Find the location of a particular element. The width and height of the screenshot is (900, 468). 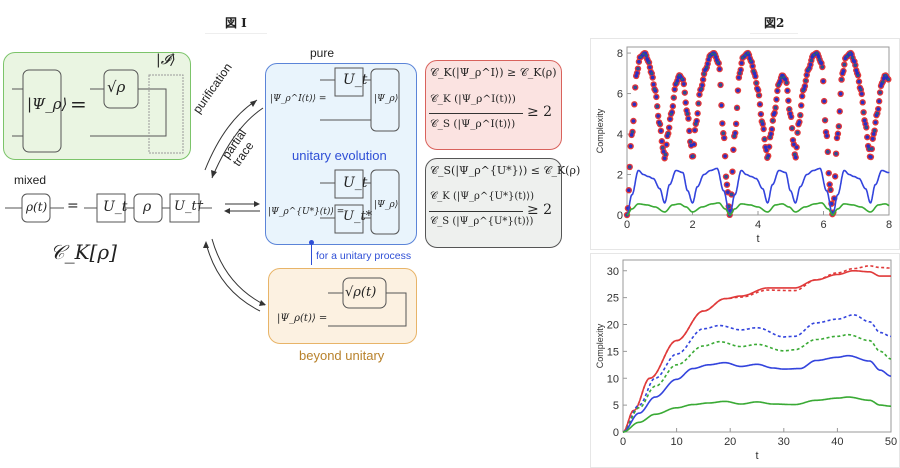

red-fraction-numerator: 𝒞_K (|Ψ_ρ^I(t)⟩) is located at coordinates (473, 99).